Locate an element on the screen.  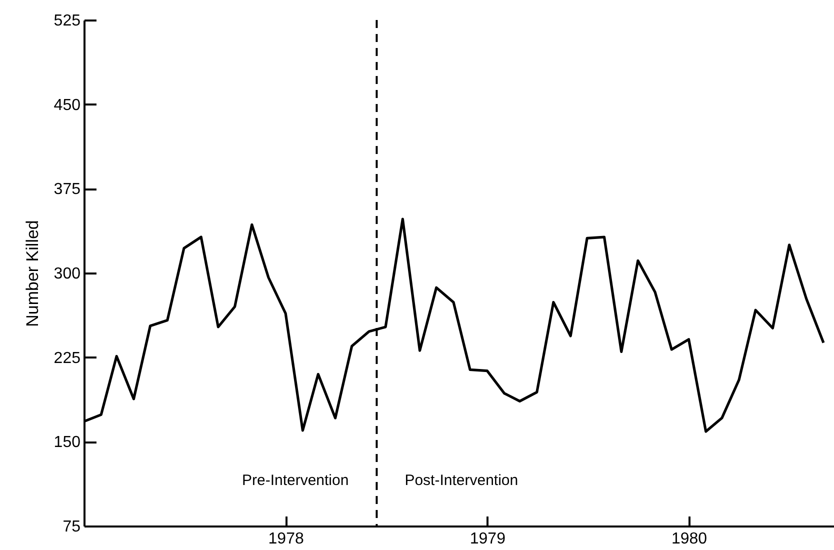
y-tick-label: 450 is located at coordinates (67, 105).